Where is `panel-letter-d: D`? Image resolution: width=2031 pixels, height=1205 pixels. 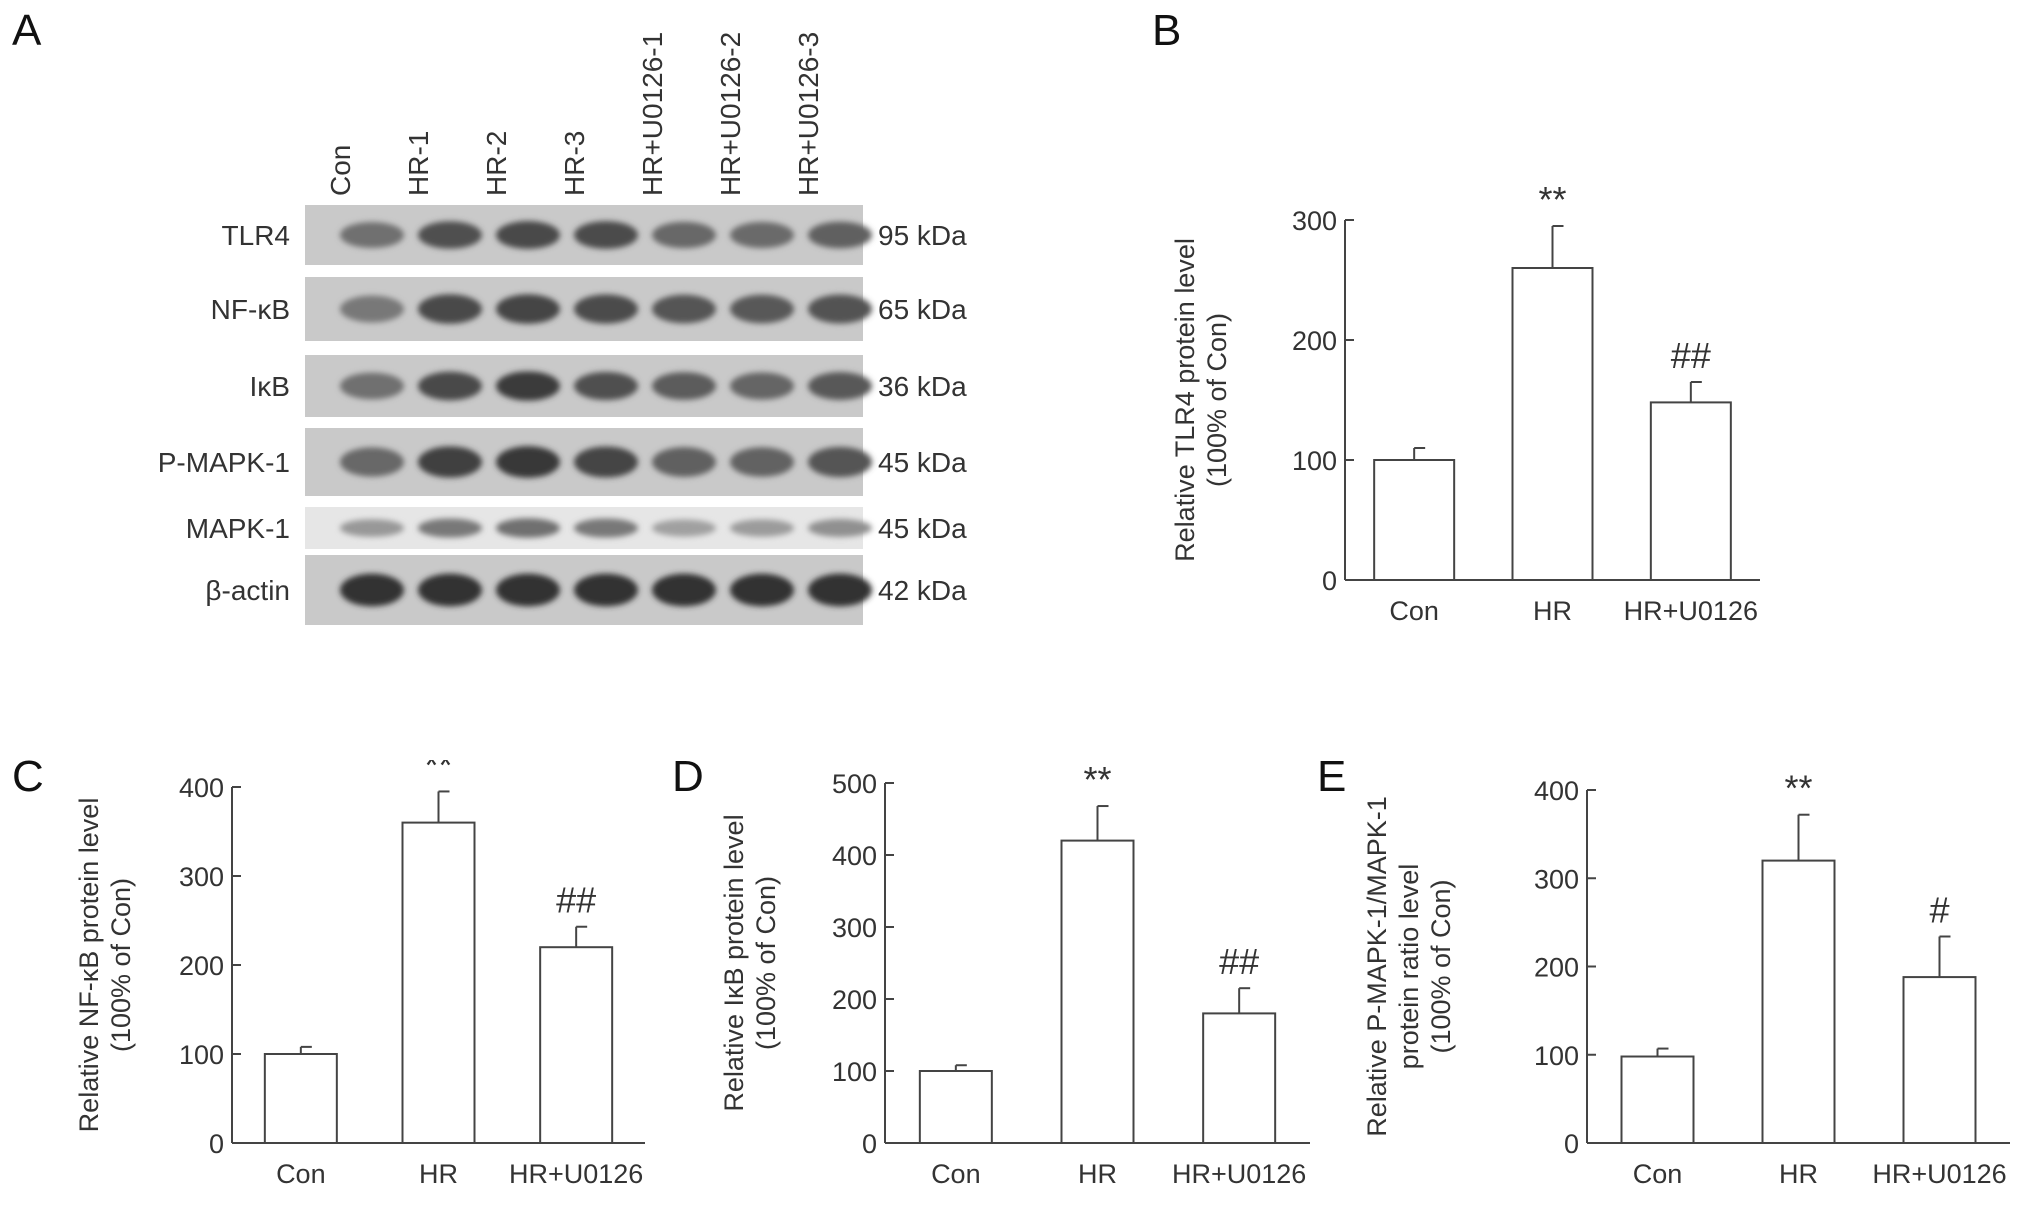
panel-letter-d: D is located at coordinates (688, 776).